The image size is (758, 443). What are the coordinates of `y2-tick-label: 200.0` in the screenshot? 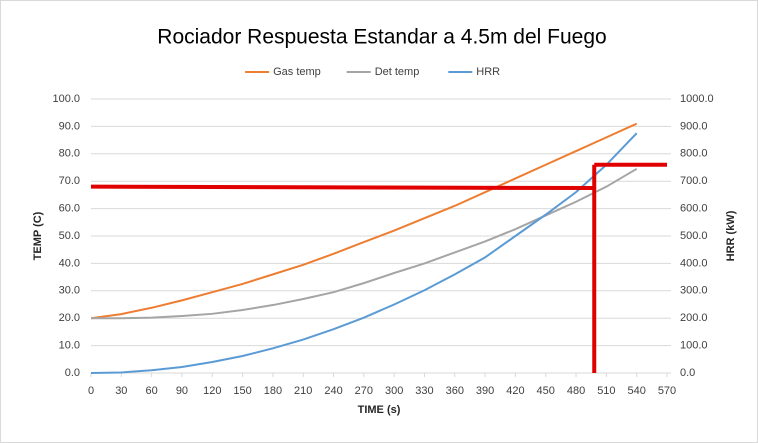 It's located at (694, 318).